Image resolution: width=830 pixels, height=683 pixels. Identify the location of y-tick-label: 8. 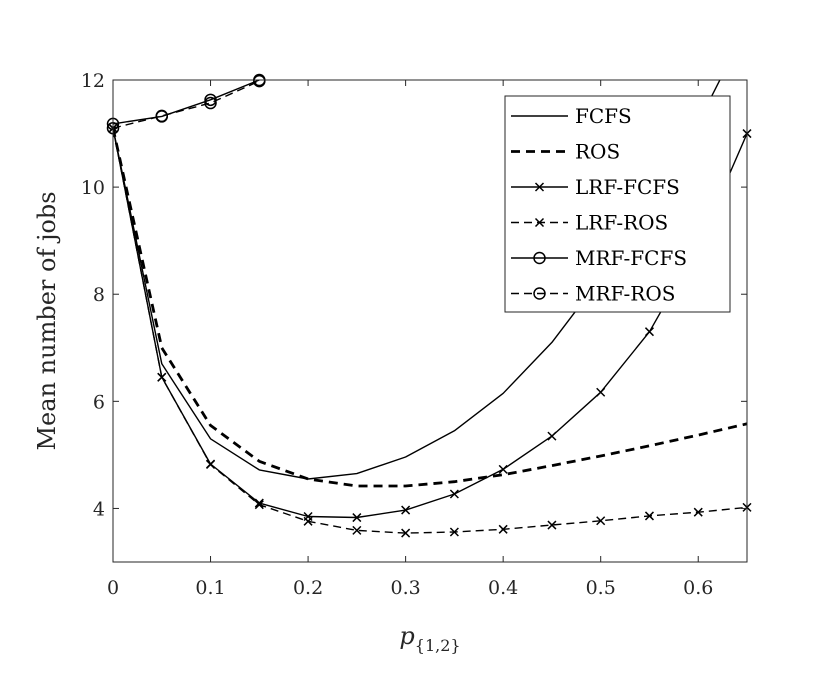
(99, 295).